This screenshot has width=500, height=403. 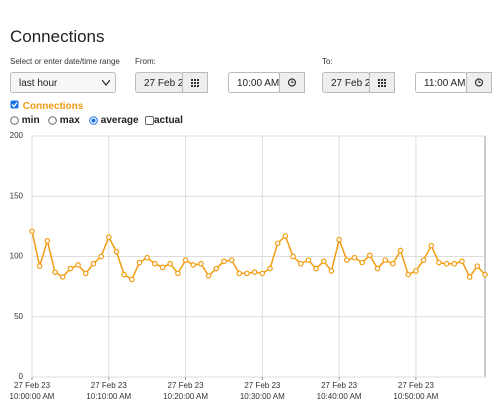 I want to click on x-tick-label: 27 Feb 23 10:10:00 AM, so click(x=109, y=391).